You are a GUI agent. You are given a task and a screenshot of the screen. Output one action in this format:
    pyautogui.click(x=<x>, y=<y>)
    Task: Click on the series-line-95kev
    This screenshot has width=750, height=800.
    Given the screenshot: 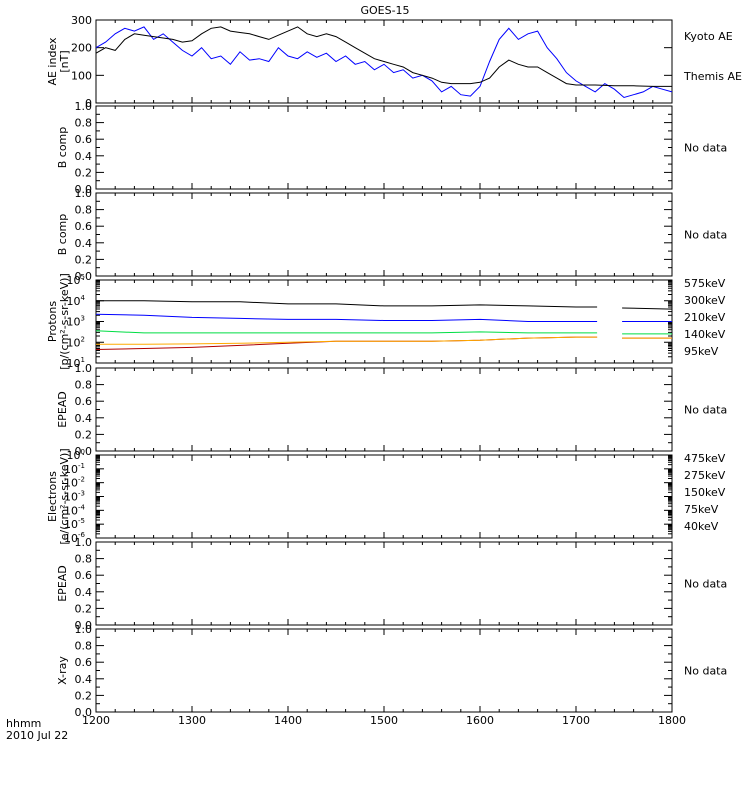 What is the action you would take?
    pyautogui.click(x=384, y=305)
    